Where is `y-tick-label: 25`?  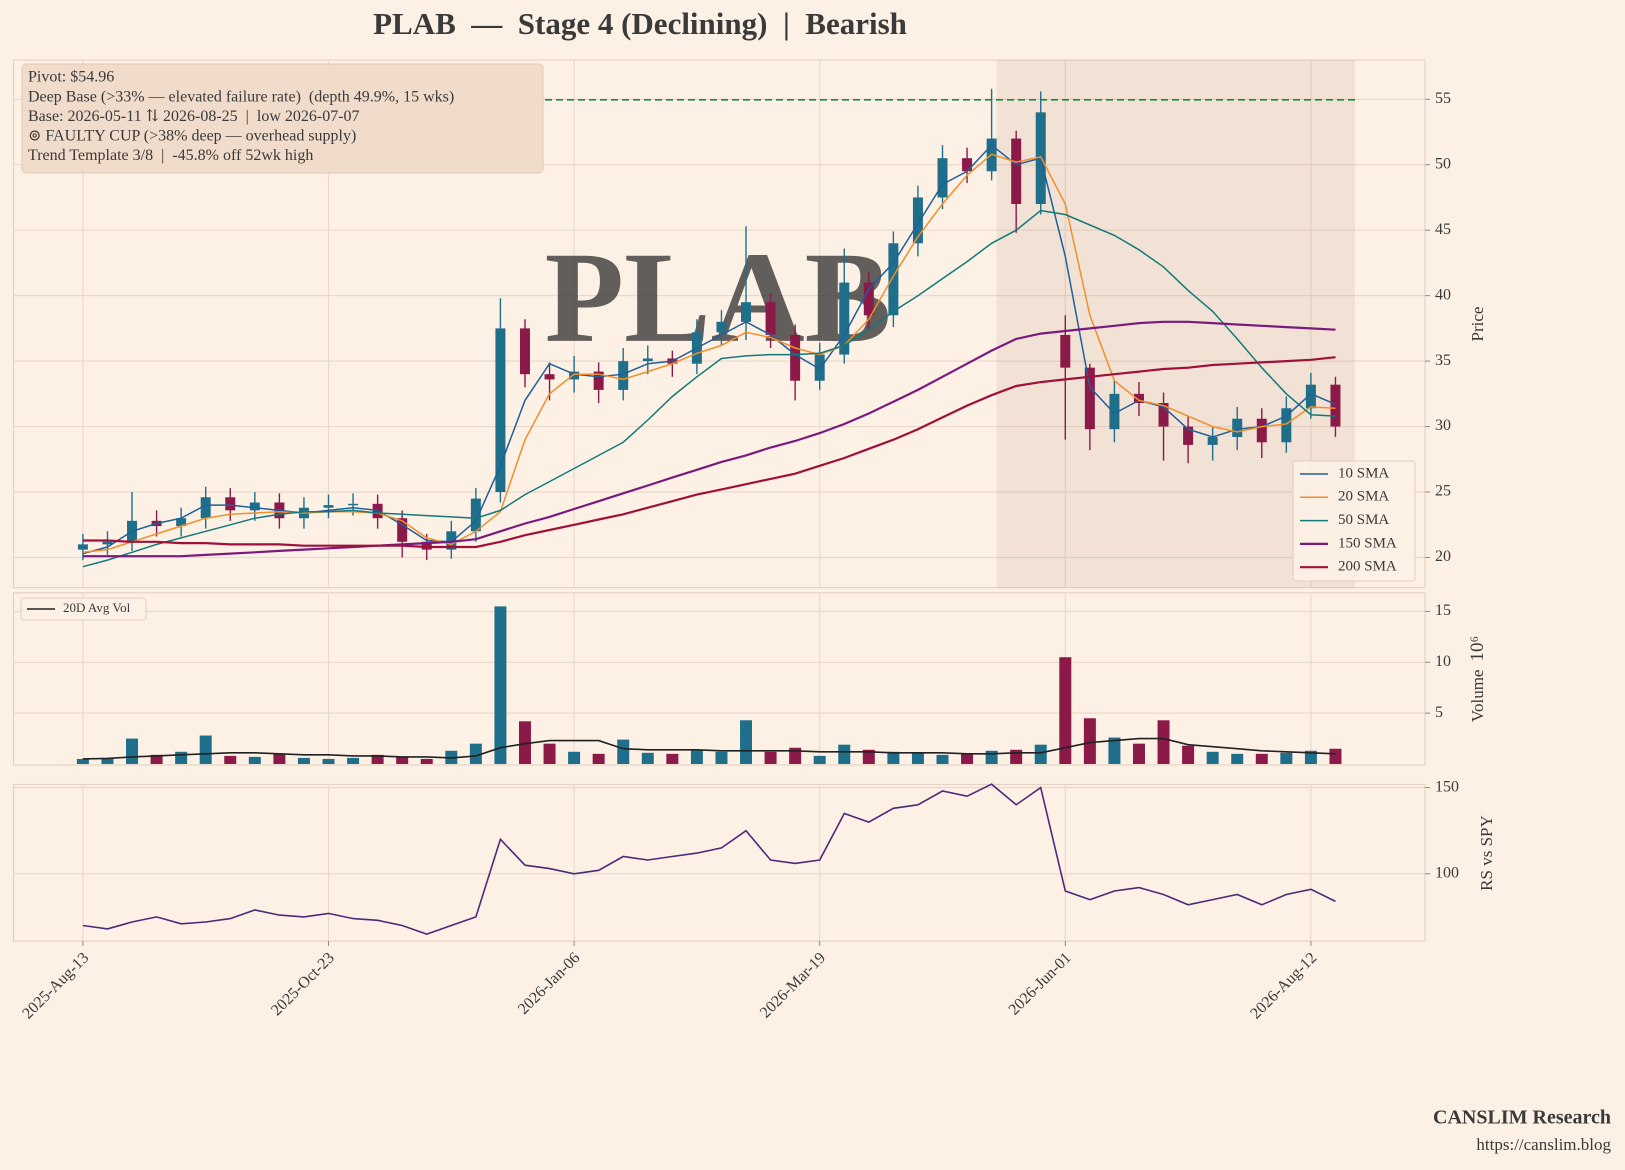 y-tick-label: 25 is located at coordinates (1443, 491).